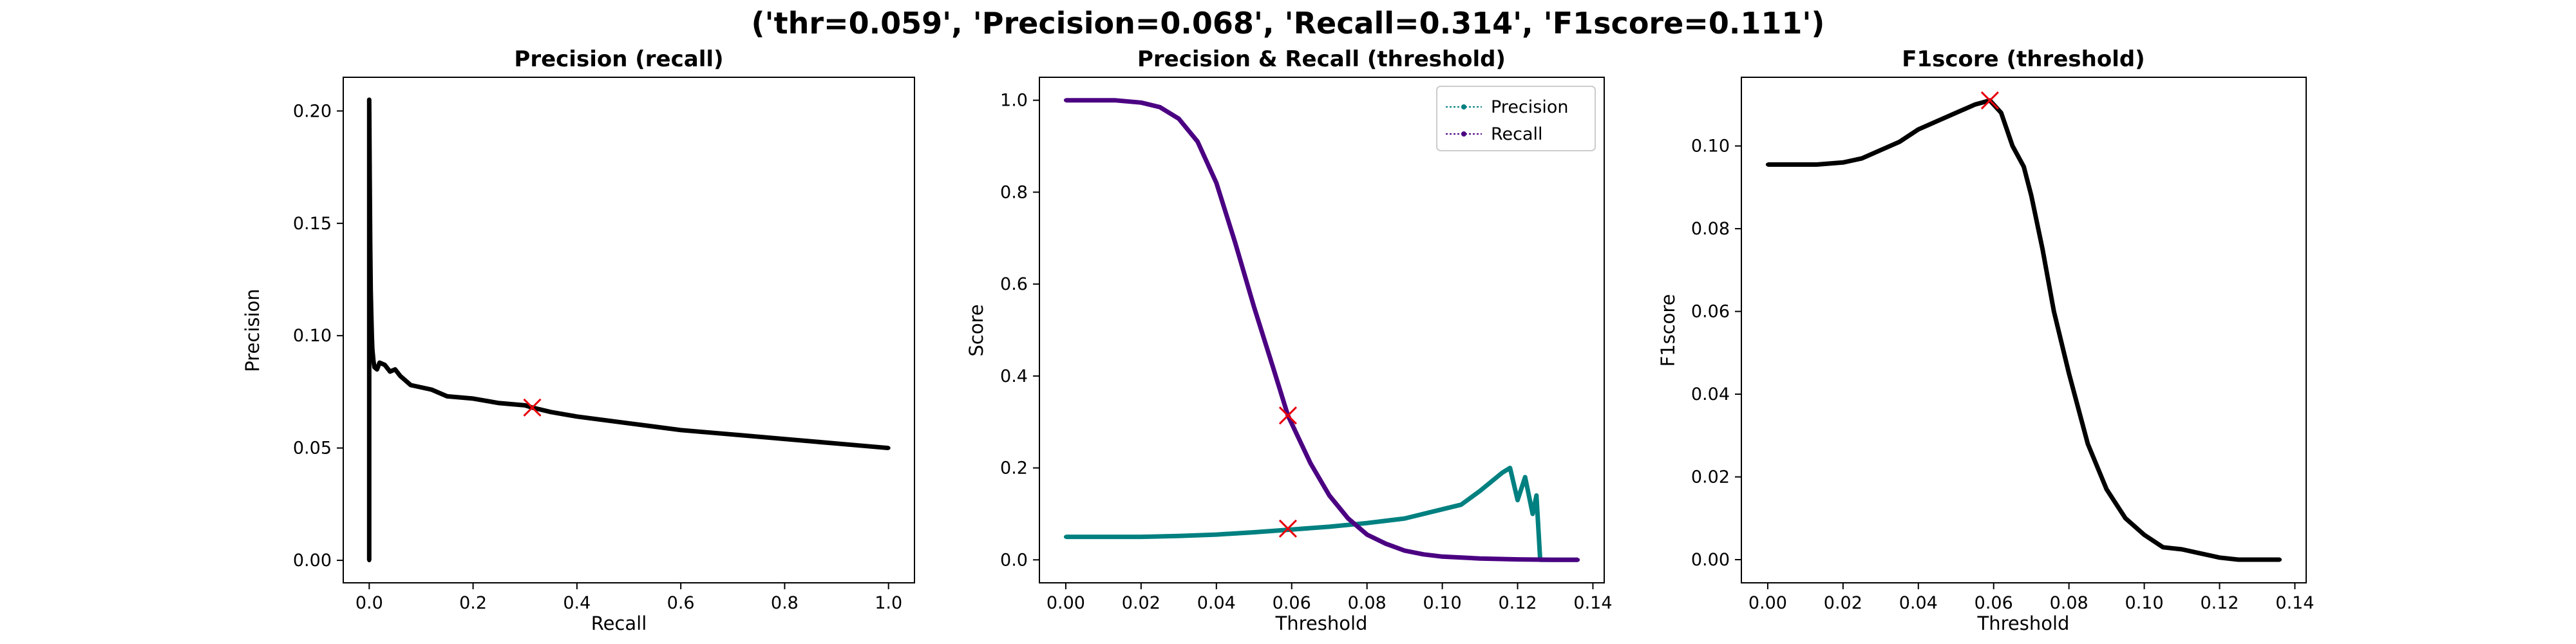 The width and height of the screenshot is (2576, 644). What do you see at coordinates (1463, 134) in the screenshot?
I see `legend-swatch-dot` at bounding box center [1463, 134].